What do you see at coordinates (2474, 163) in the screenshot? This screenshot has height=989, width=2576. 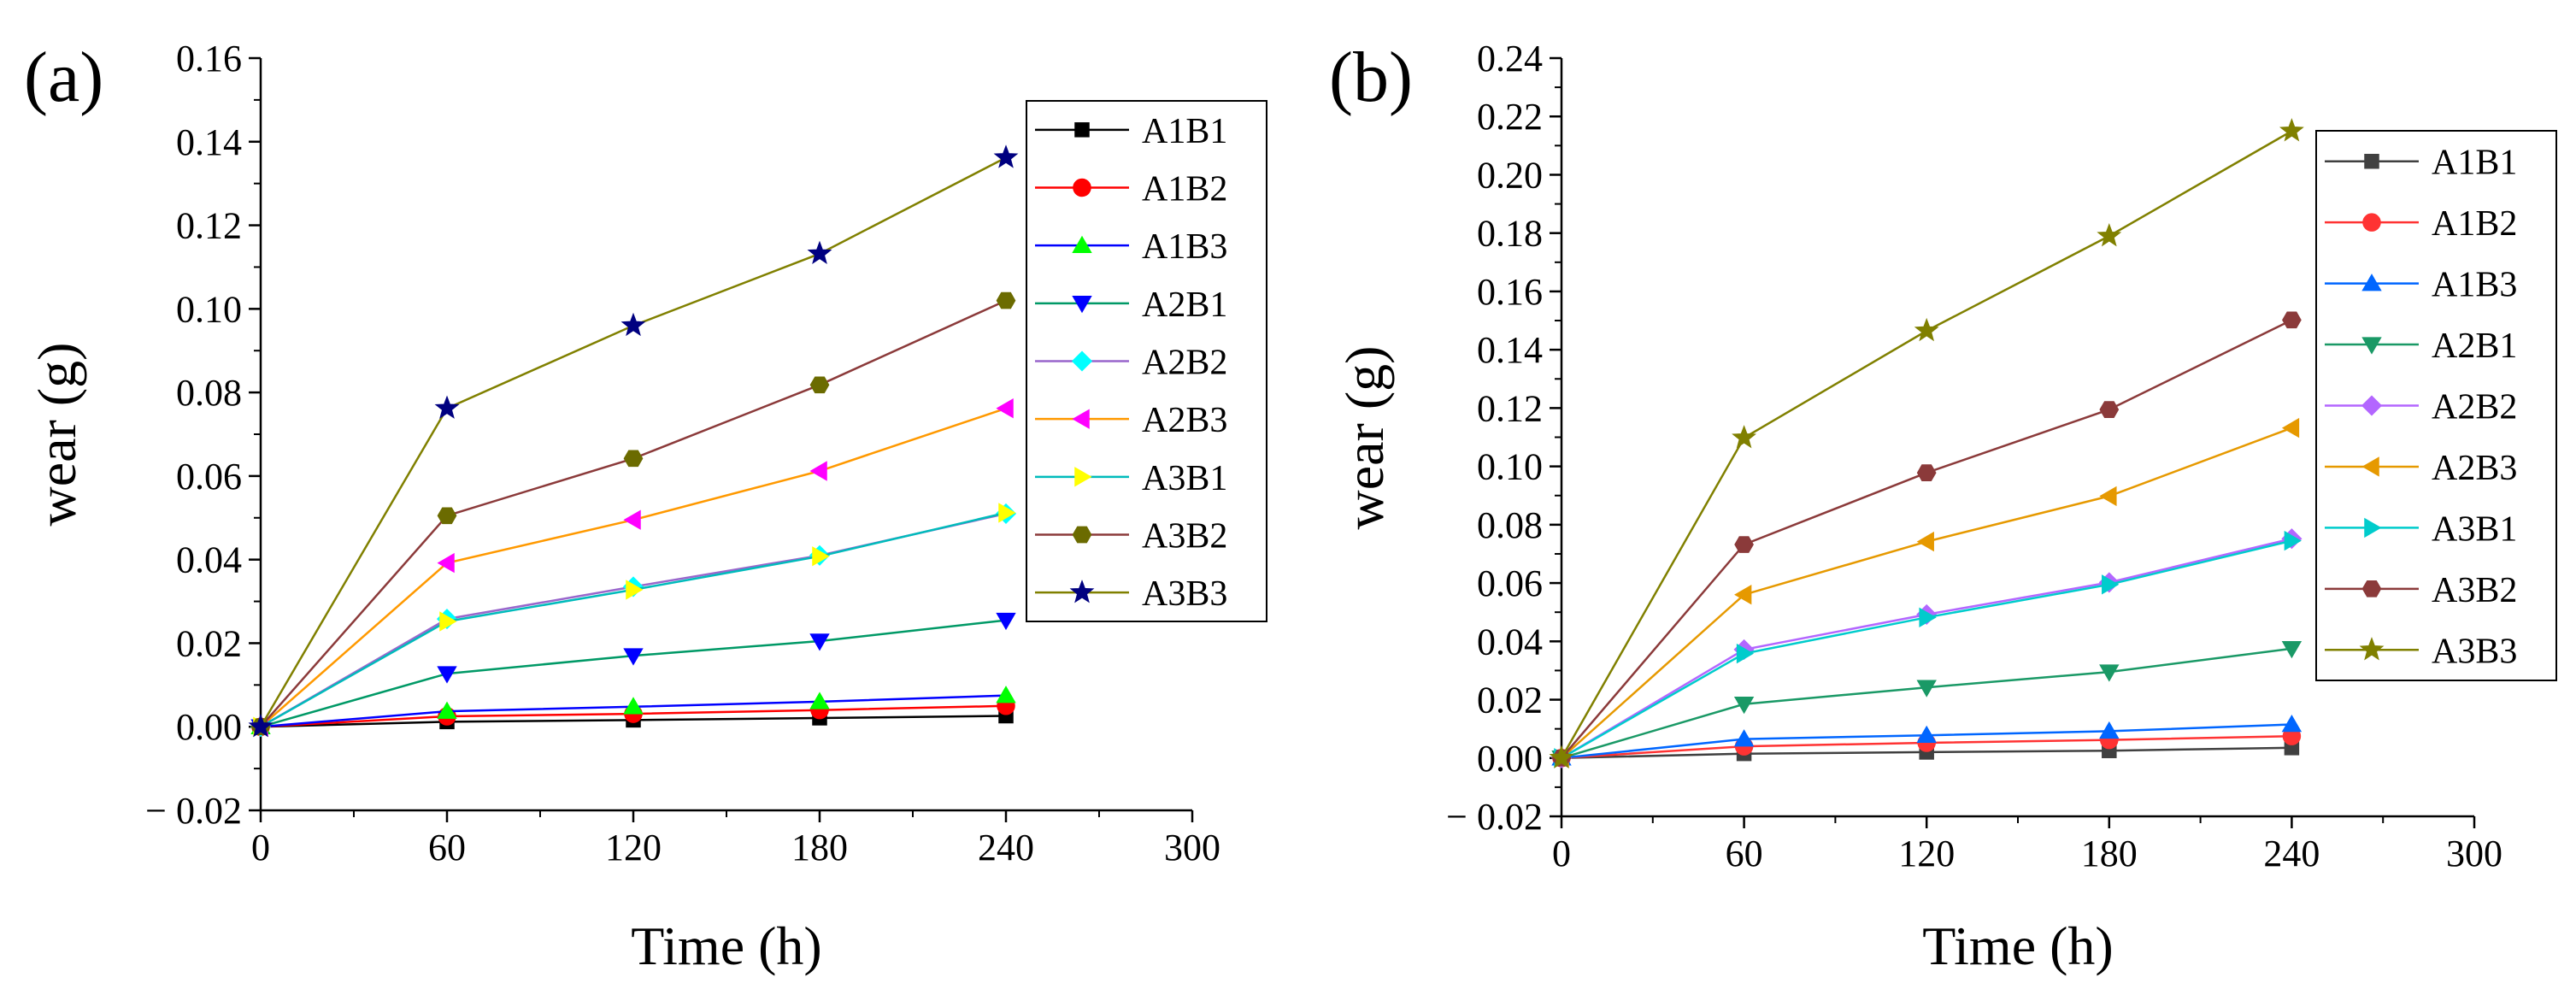 I see `legend-label: A1B1` at bounding box center [2474, 163].